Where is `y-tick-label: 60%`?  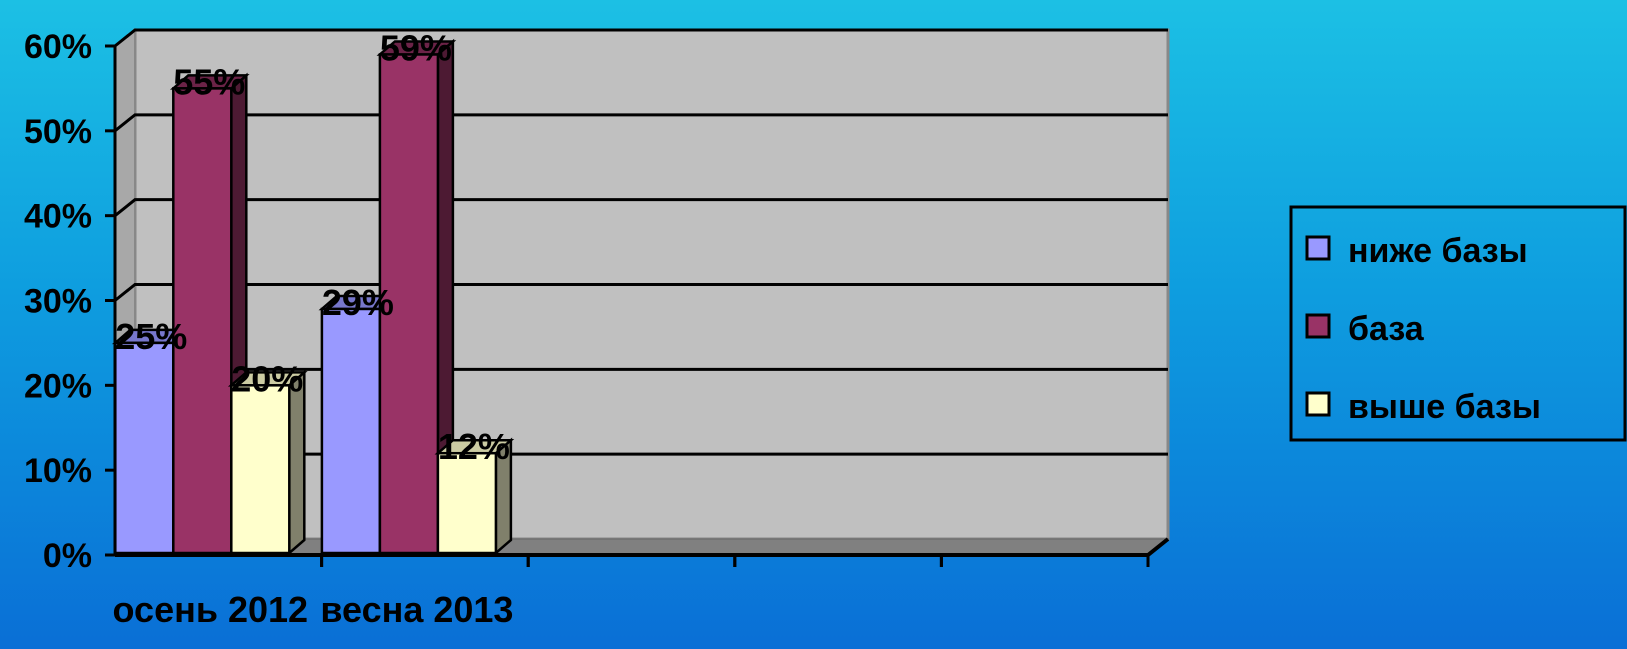 y-tick-label: 60% is located at coordinates (58, 47).